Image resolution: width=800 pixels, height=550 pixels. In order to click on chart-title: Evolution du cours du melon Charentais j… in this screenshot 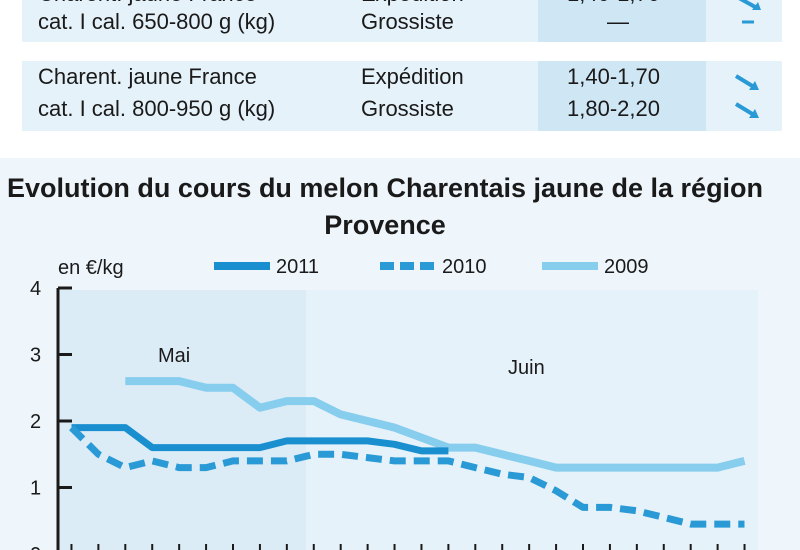, I will do `click(385, 206)`.